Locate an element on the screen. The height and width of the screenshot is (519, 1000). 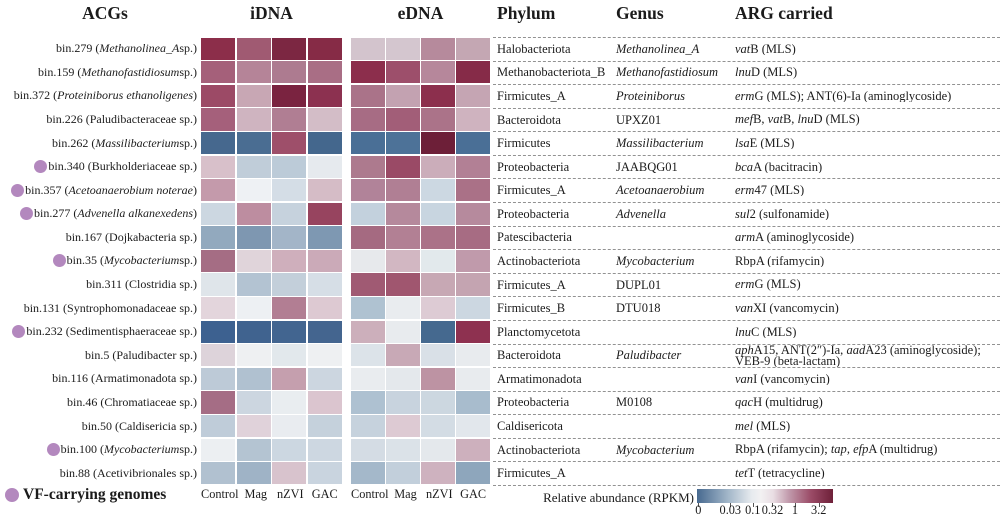
arg-cell: mefB, vatB, lnuD (MLS) is located at coordinates (797, 120).